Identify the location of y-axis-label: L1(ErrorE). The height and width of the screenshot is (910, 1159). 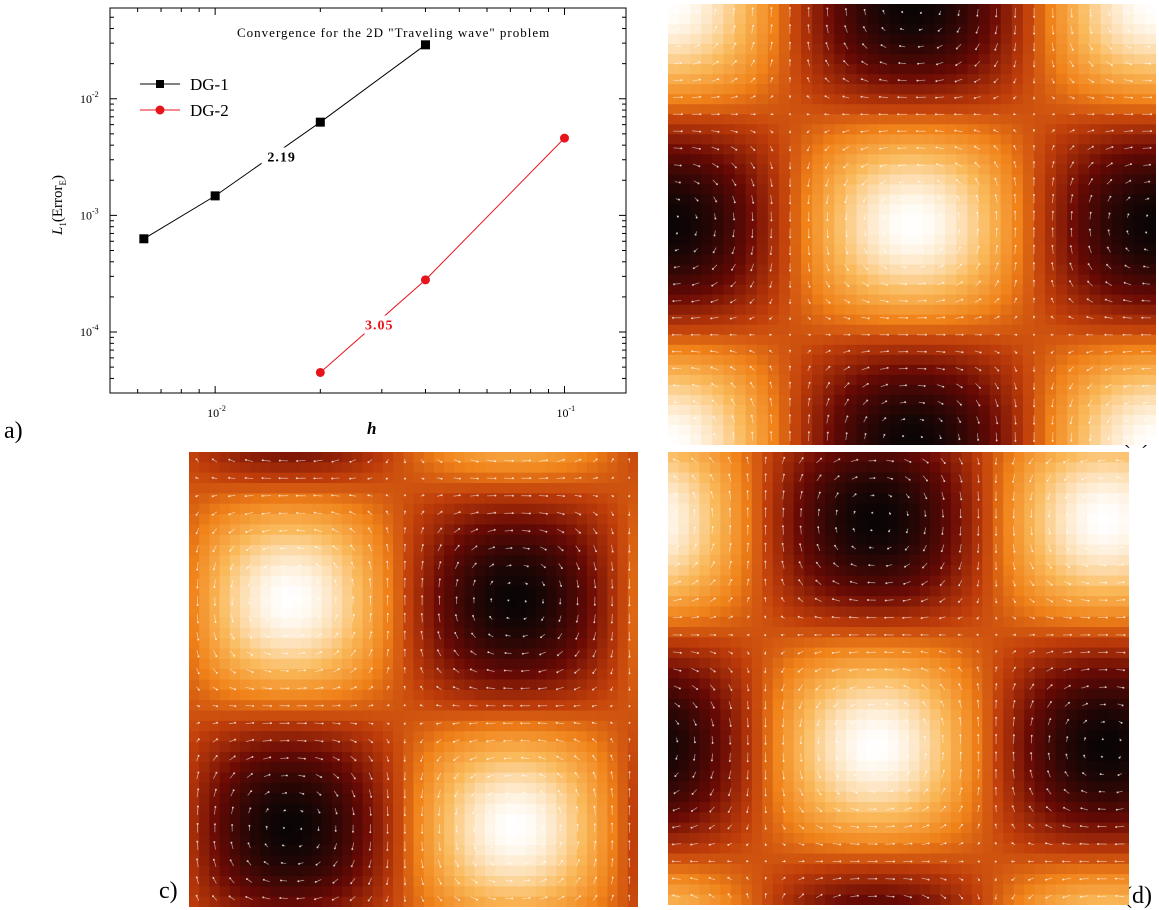
(59, 205).